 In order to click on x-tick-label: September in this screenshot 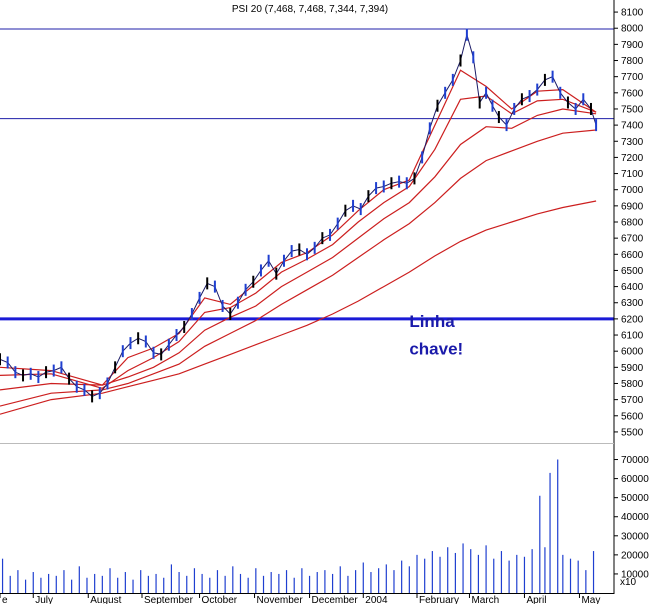, I will do `click(169, 599)`.